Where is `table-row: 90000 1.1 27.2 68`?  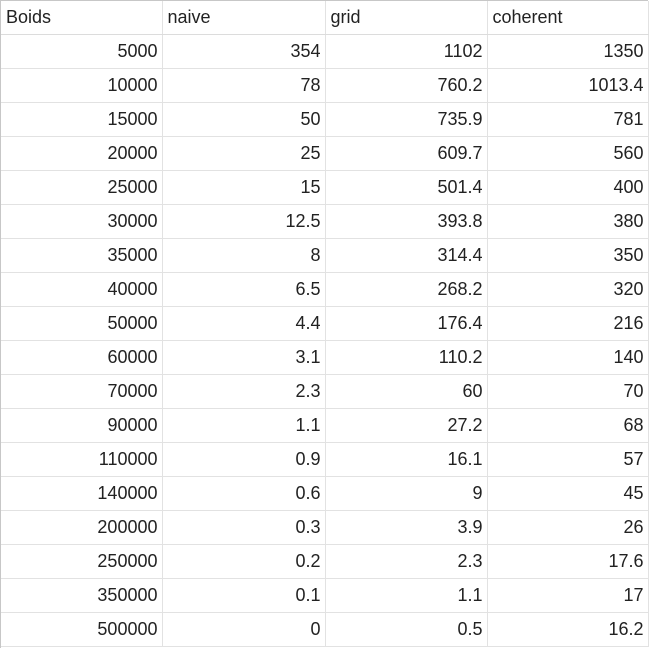
table-row: 90000 1.1 27.2 68 is located at coordinates (325, 425).